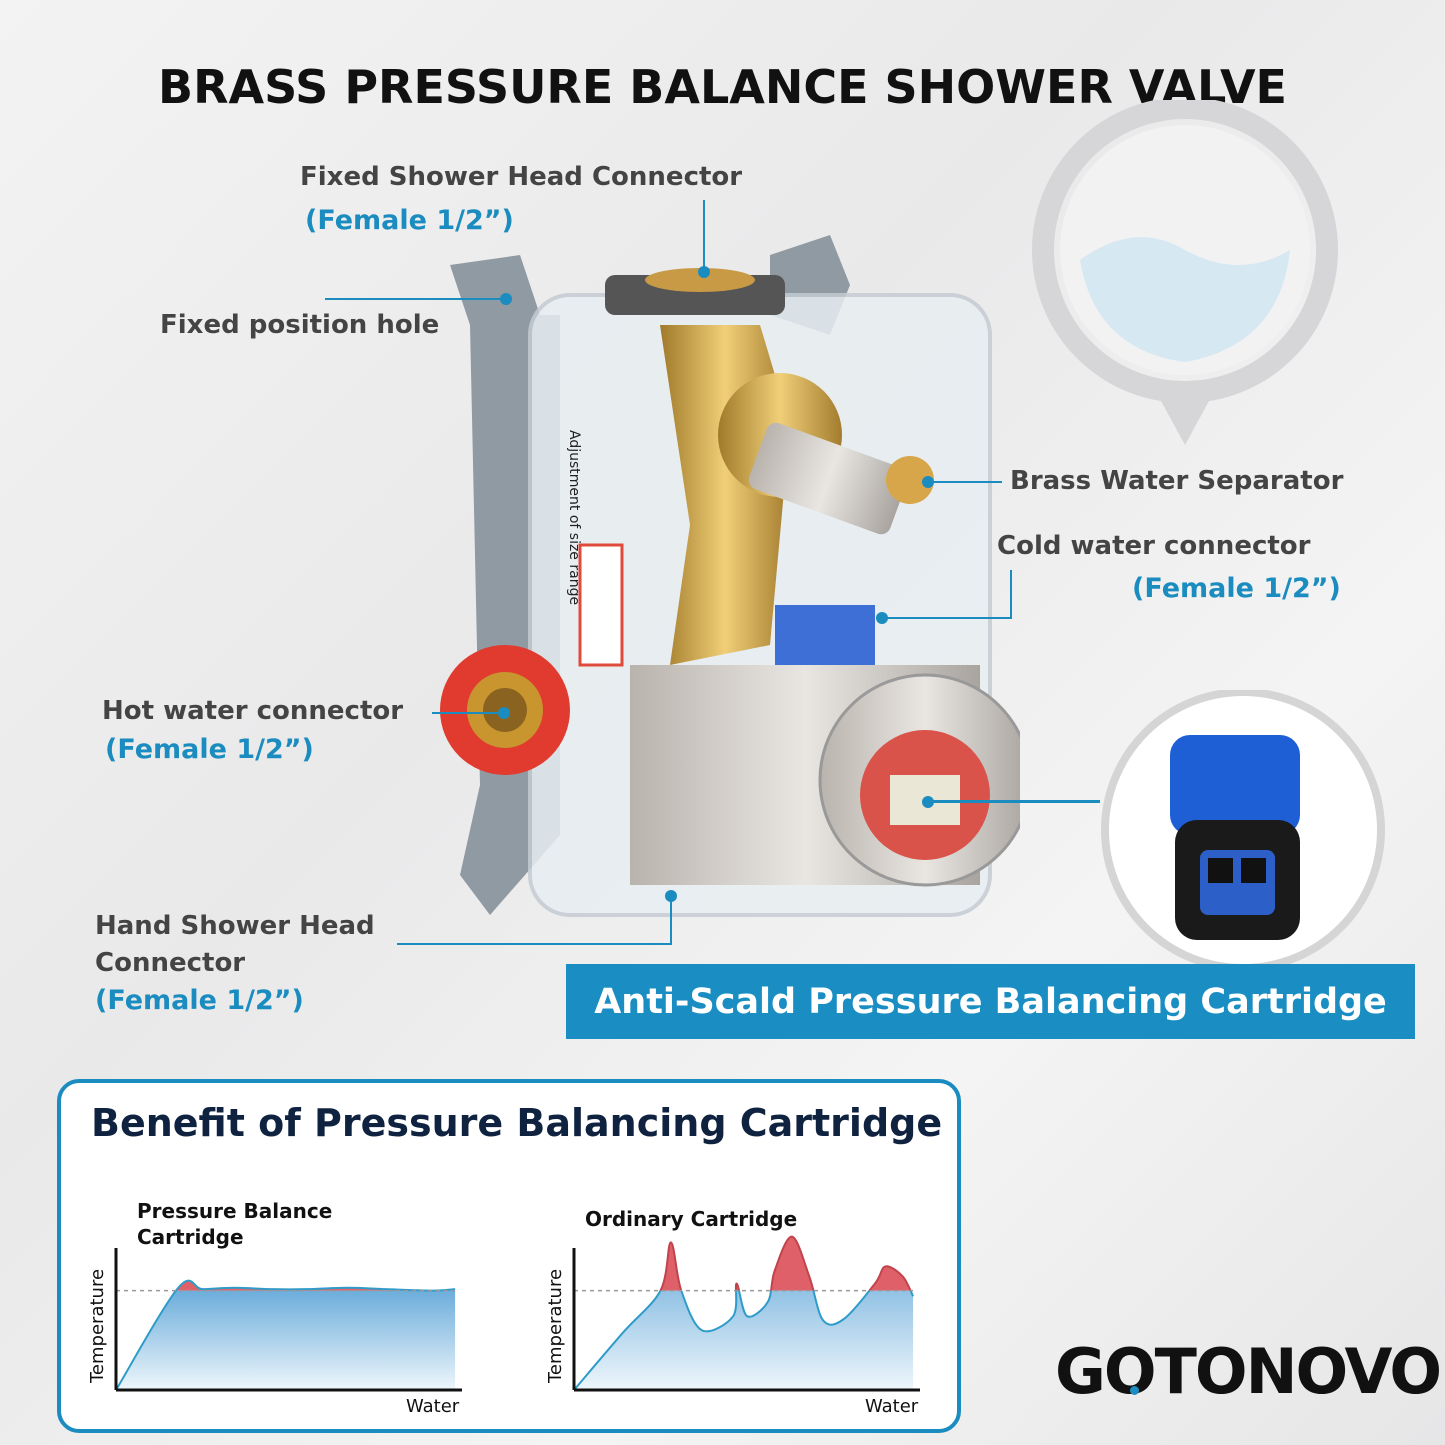 Image resolution: width=1445 pixels, height=1445 pixels. Describe the element at coordinates (253, 711) in the screenshot. I see `label-hot-water: Hot water connector` at that location.